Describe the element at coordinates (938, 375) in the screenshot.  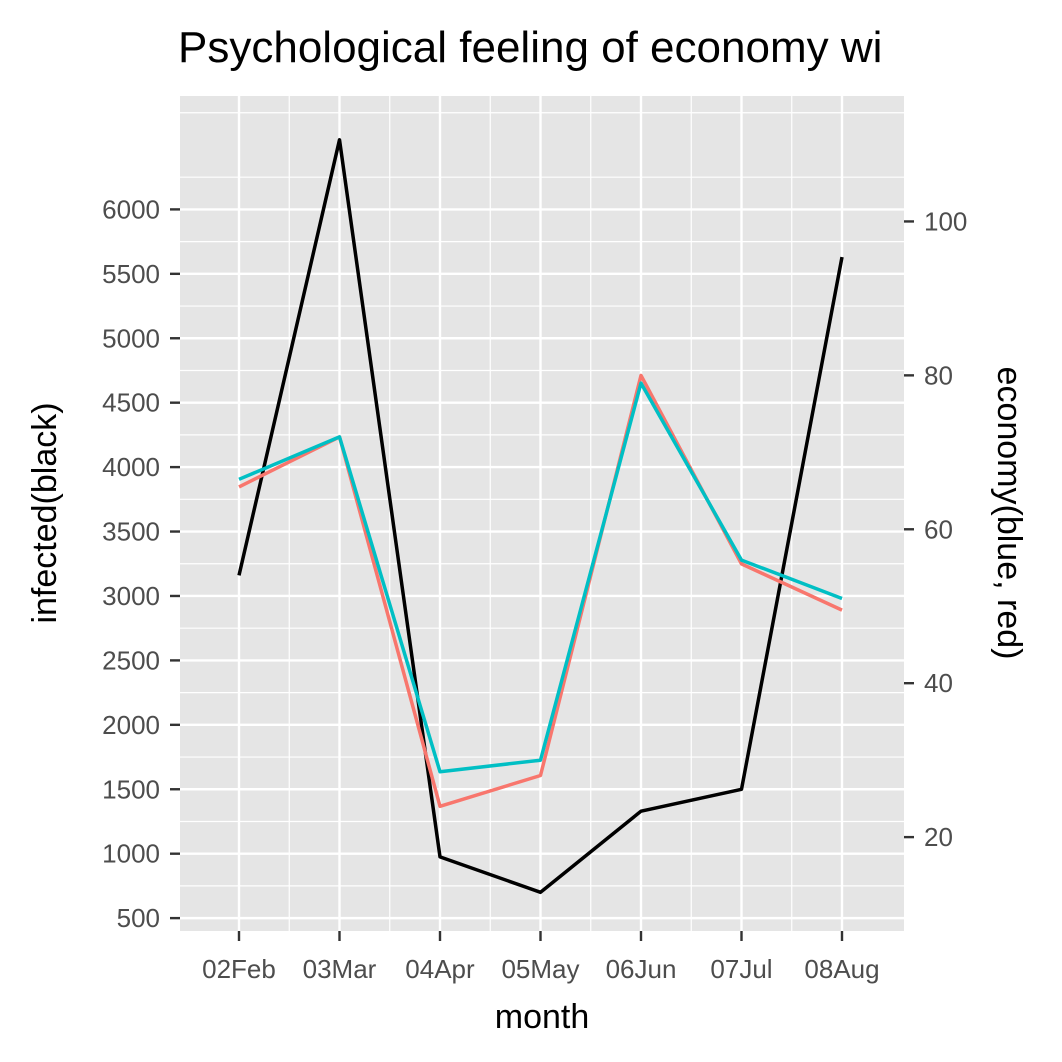
I see `y-right-tick-label: 80` at that location.